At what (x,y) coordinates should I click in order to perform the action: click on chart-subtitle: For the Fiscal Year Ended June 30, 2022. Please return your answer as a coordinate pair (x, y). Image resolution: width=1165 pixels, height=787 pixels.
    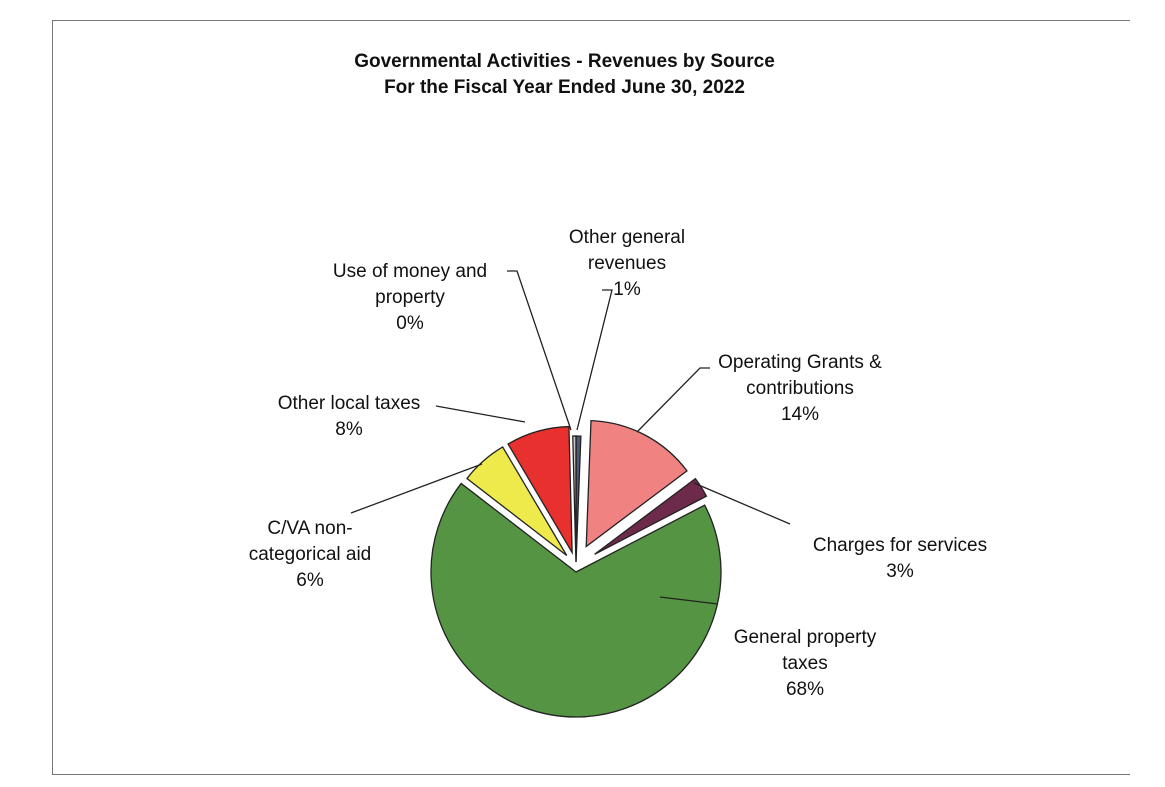
    Looking at the image, I should click on (564, 87).